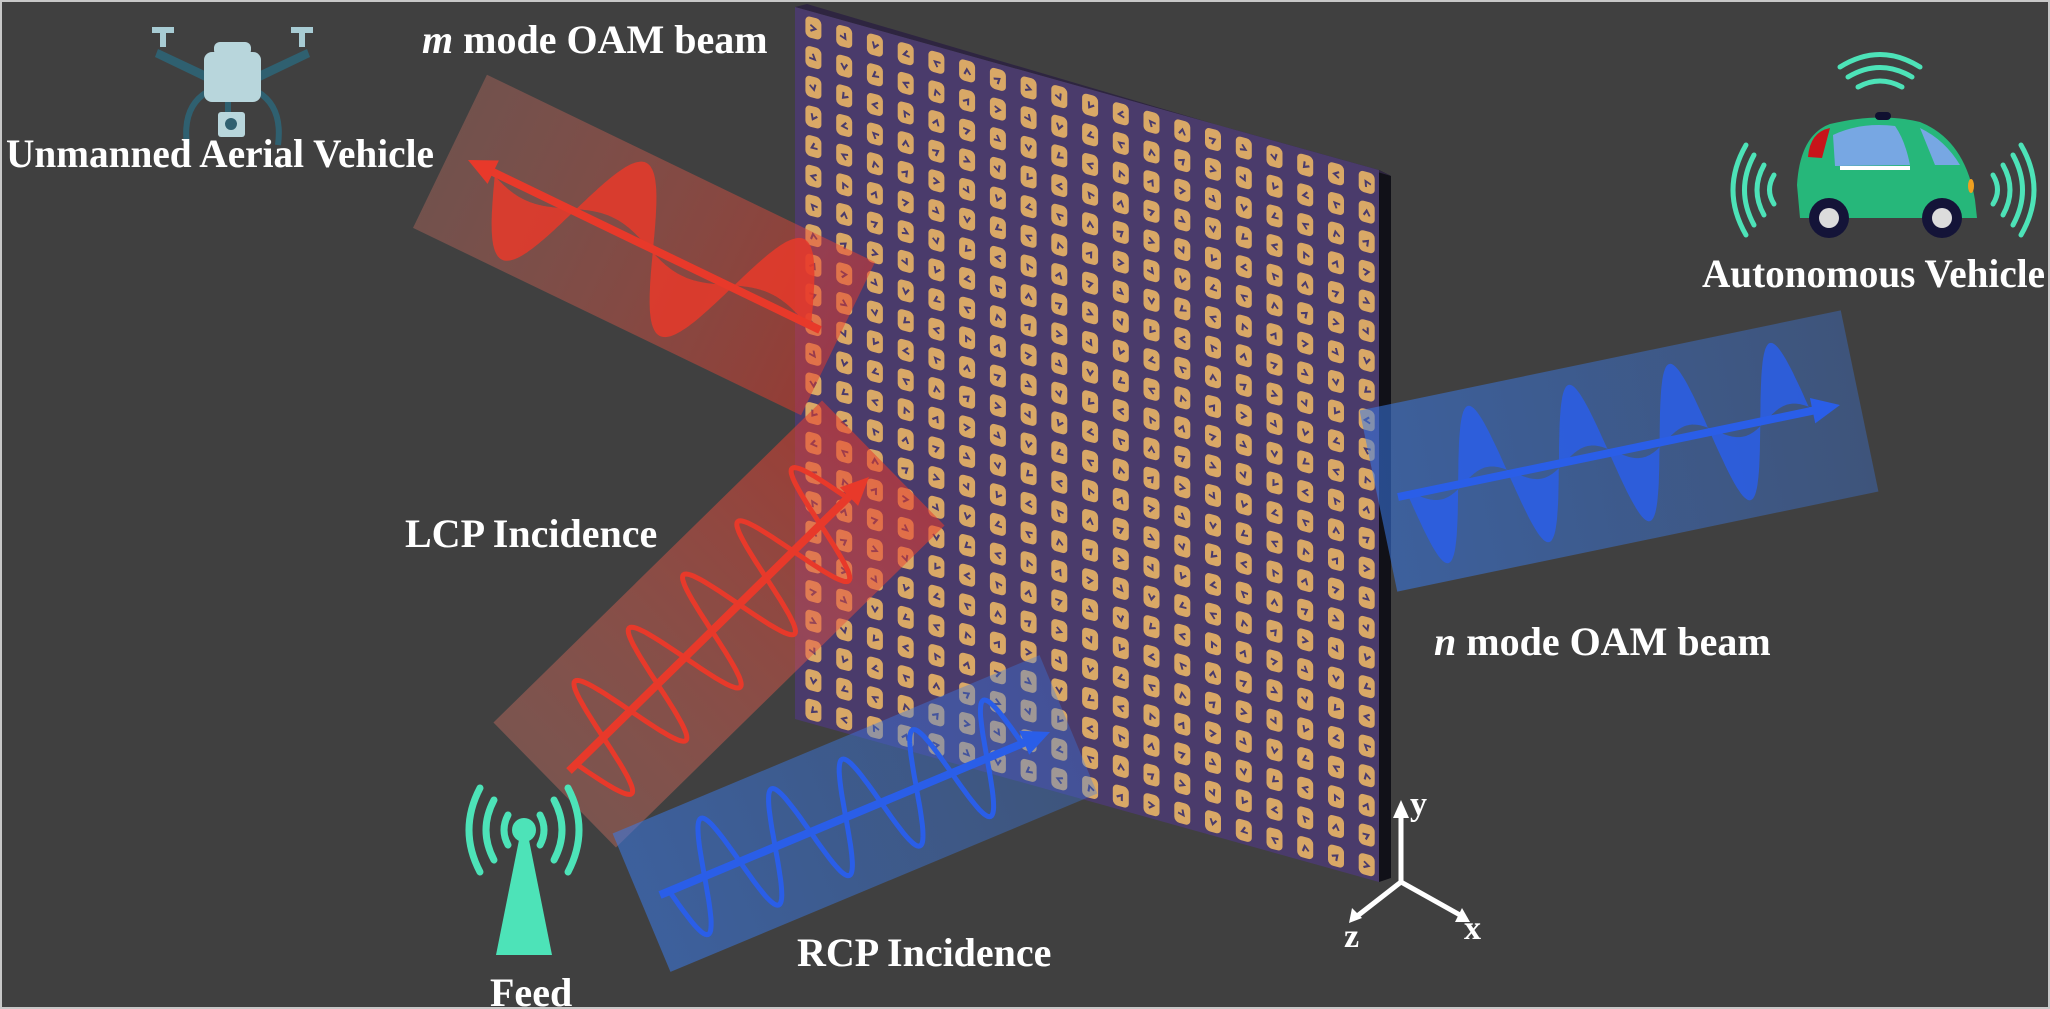 The width and height of the screenshot is (2050, 1009). Describe the element at coordinates (1093, 90) in the screenshot. I see `metasurface-top-edge` at that location.